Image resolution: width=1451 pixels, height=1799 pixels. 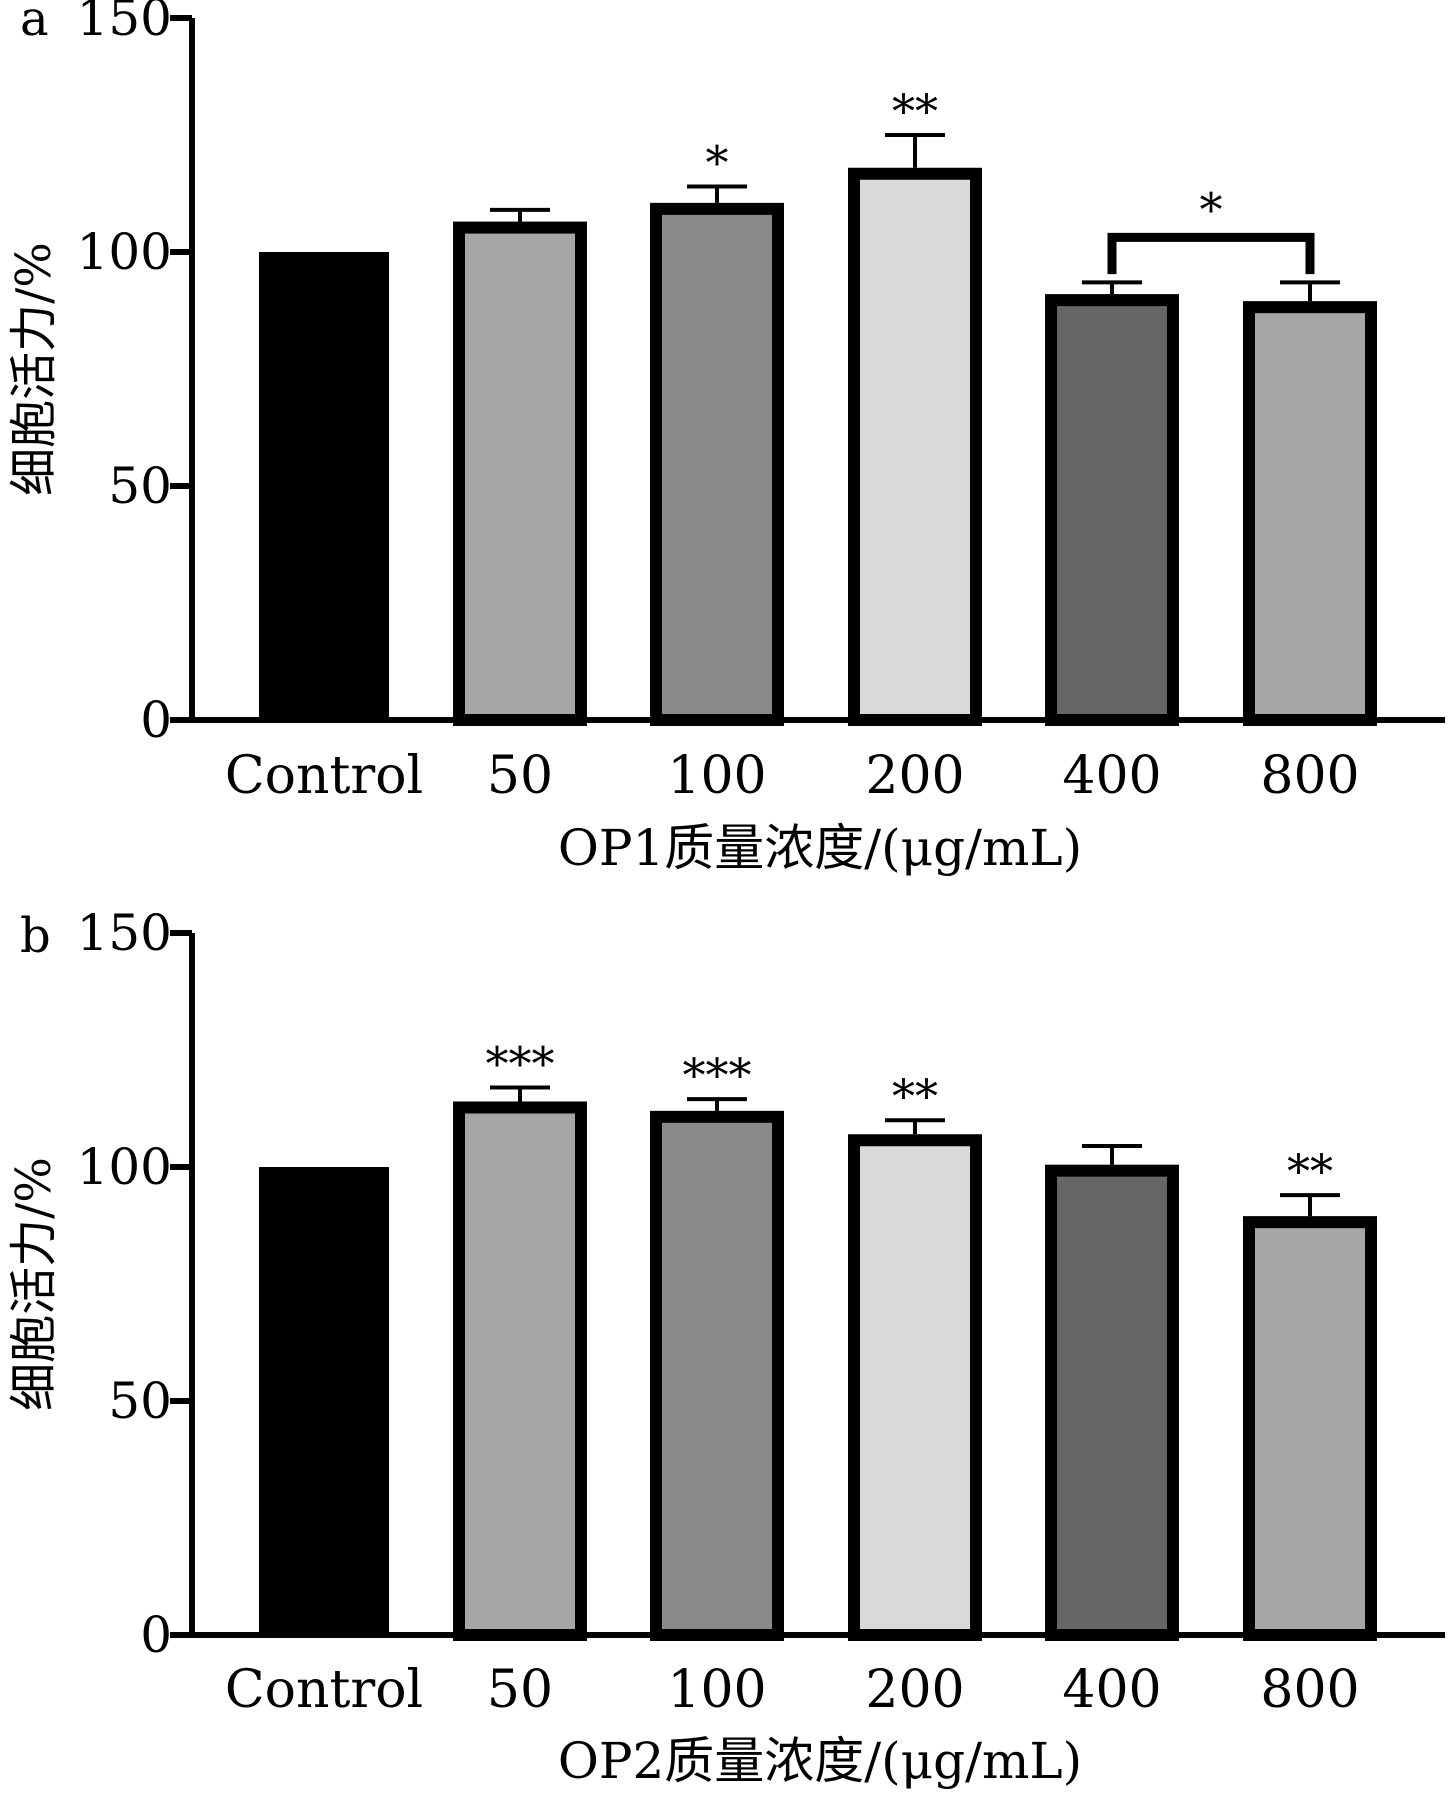 What do you see at coordinates (1211, 253) in the screenshot?
I see `significance-bracket` at bounding box center [1211, 253].